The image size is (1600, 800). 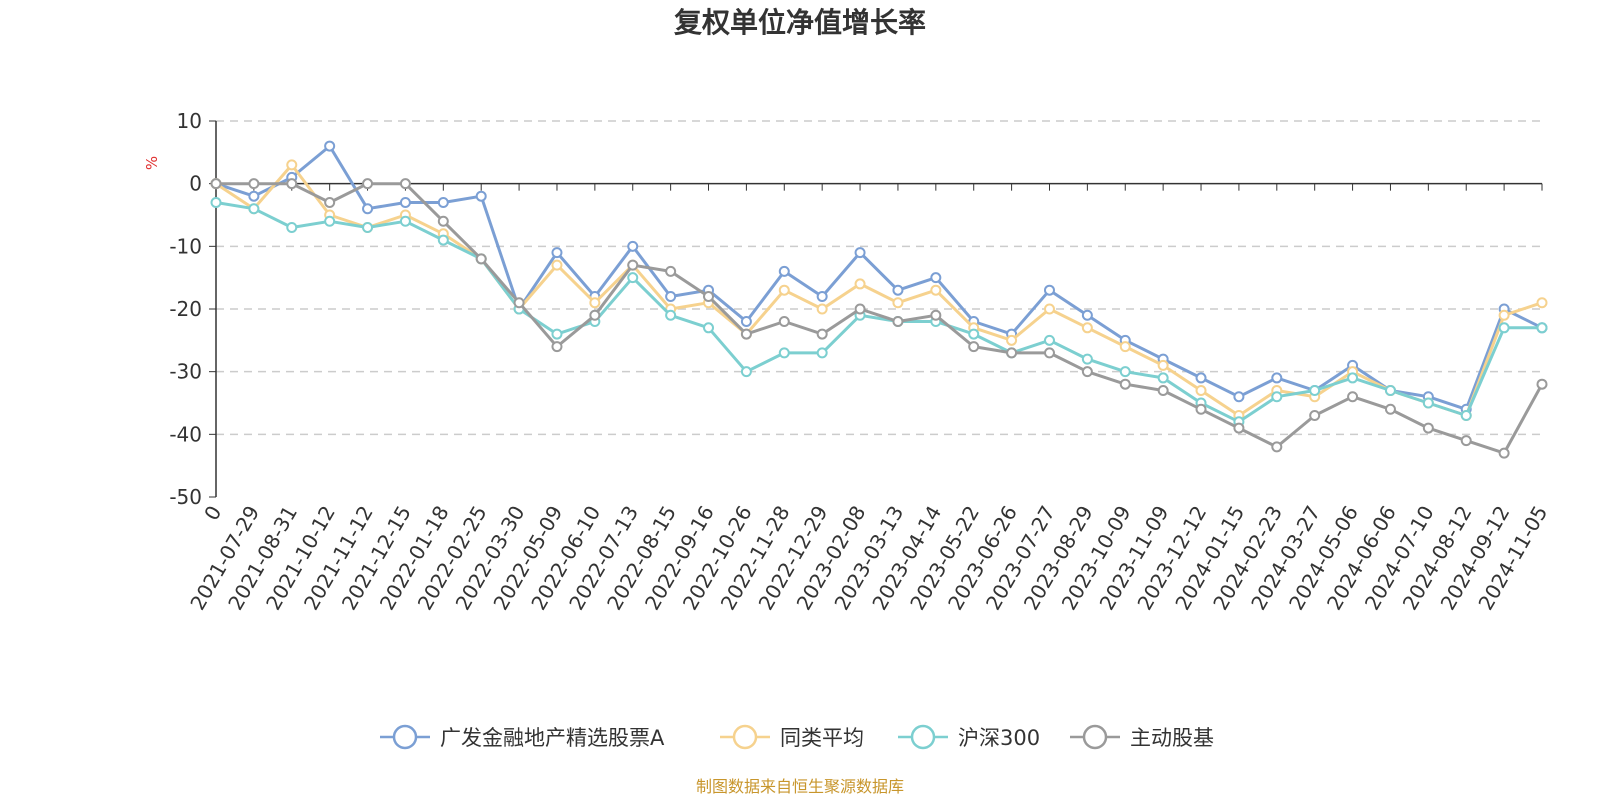 What do you see at coordinates (999, 738) in the screenshot?
I see `legend-label: 沪深300` at bounding box center [999, 738].